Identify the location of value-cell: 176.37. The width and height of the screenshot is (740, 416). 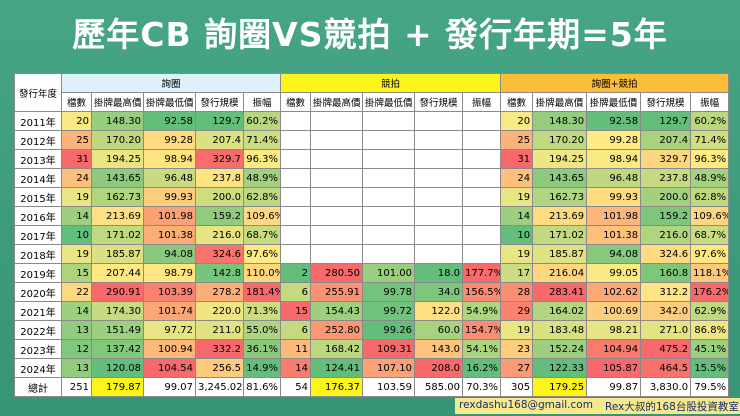
(337, 387).